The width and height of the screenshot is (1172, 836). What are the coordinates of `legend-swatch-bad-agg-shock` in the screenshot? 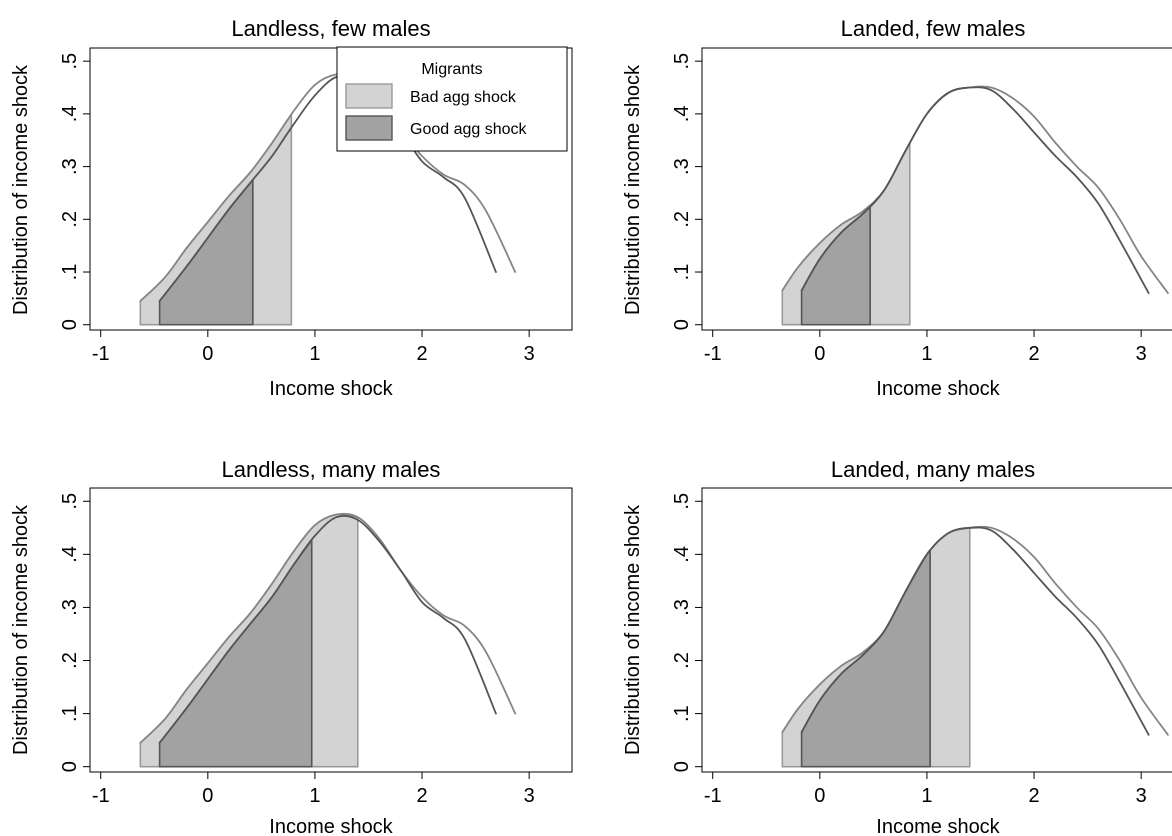 It's located at (369, 96).